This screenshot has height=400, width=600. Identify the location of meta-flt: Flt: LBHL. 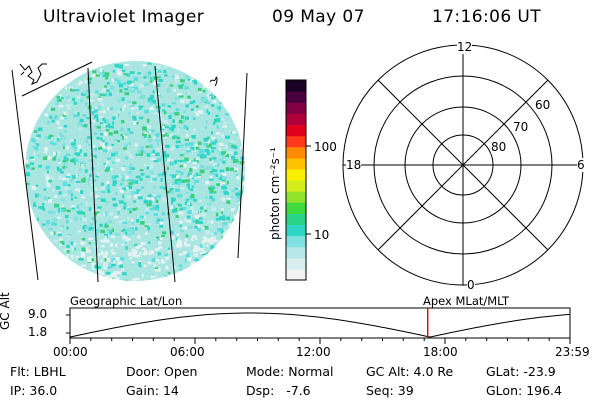
(38, 371).